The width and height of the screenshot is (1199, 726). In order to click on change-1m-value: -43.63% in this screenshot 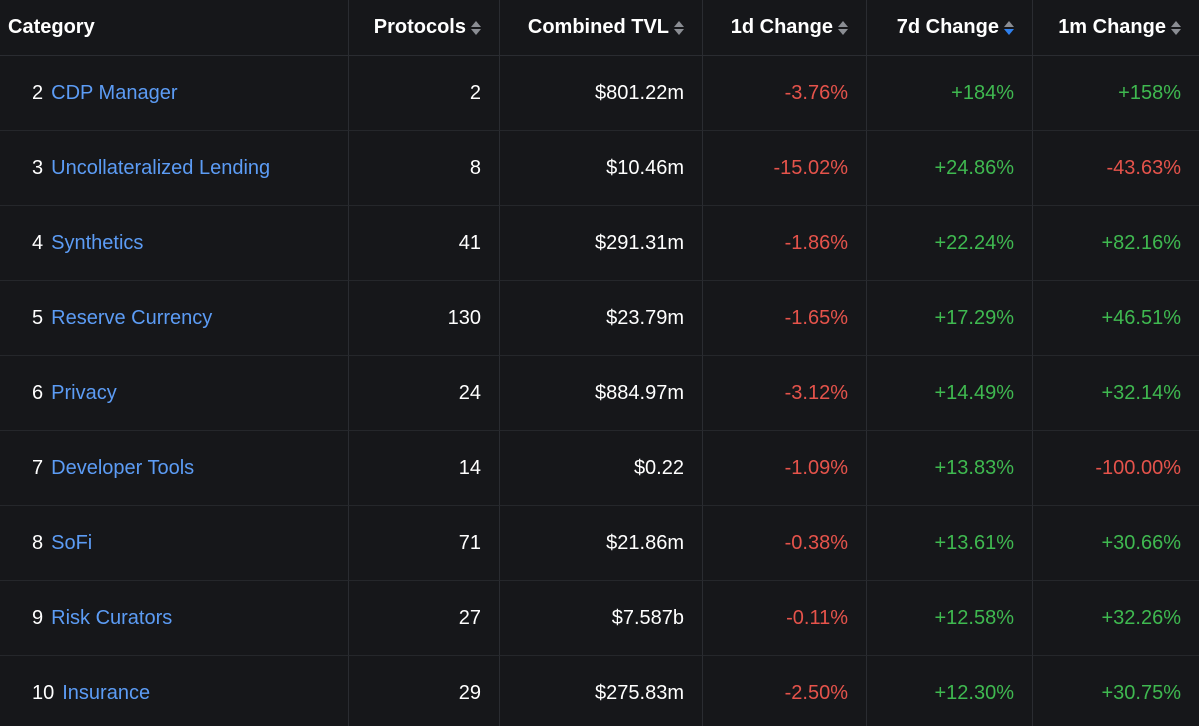, I will do `click(1144, 167)`.